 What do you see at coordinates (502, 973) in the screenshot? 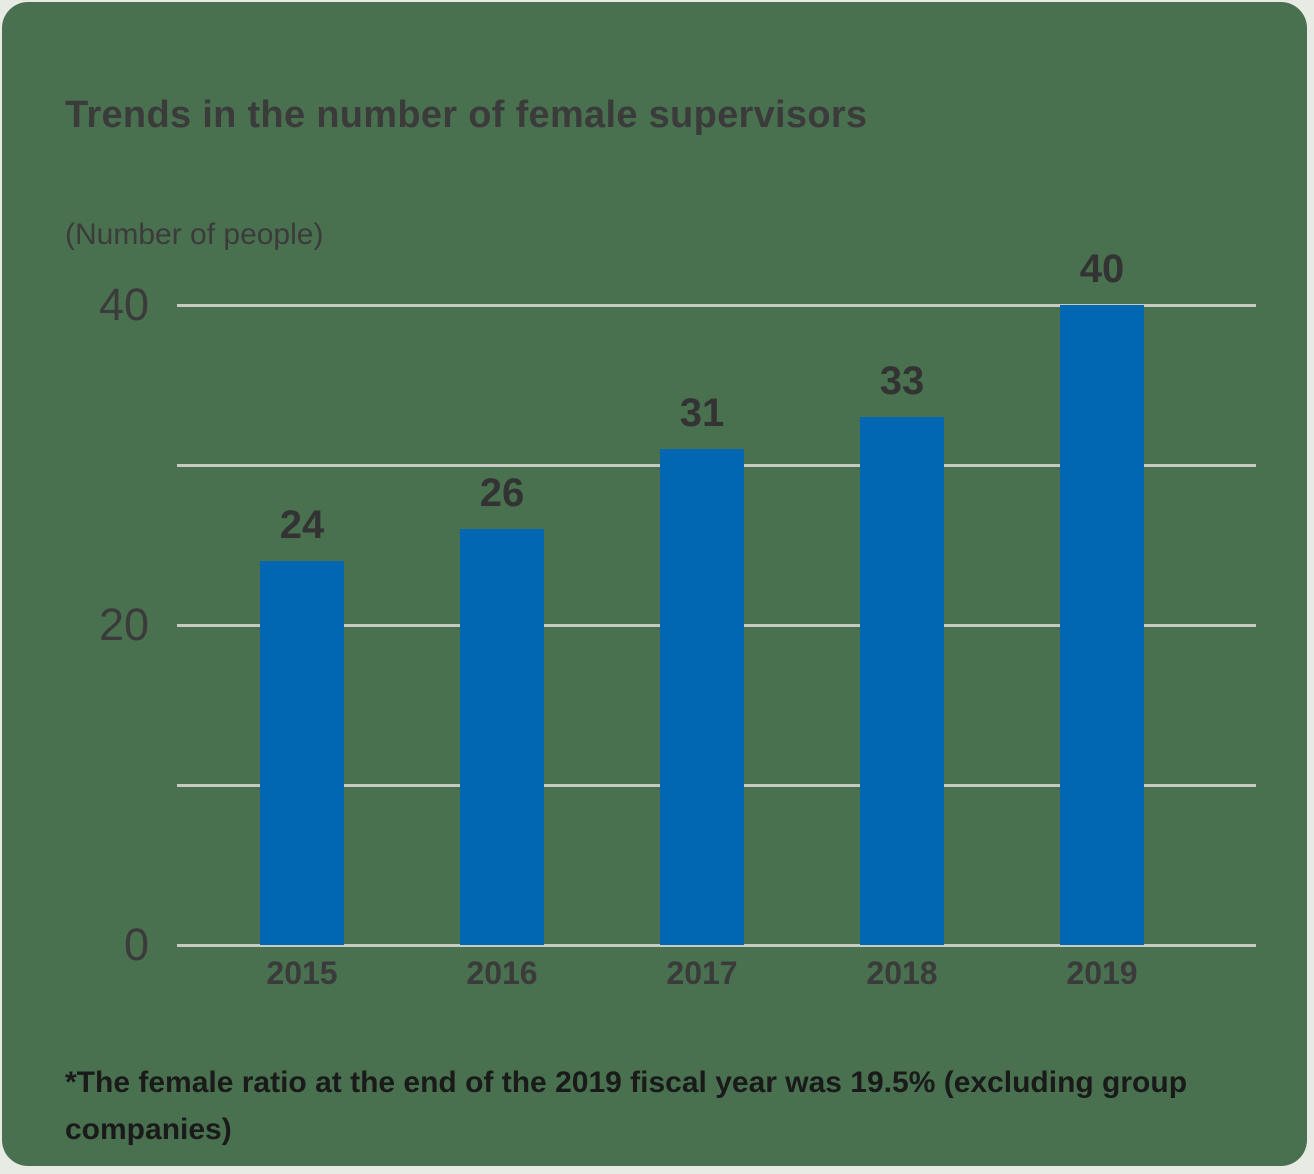
I see `x-axis-label-2016: 2016` at bounding box center [502, 973].